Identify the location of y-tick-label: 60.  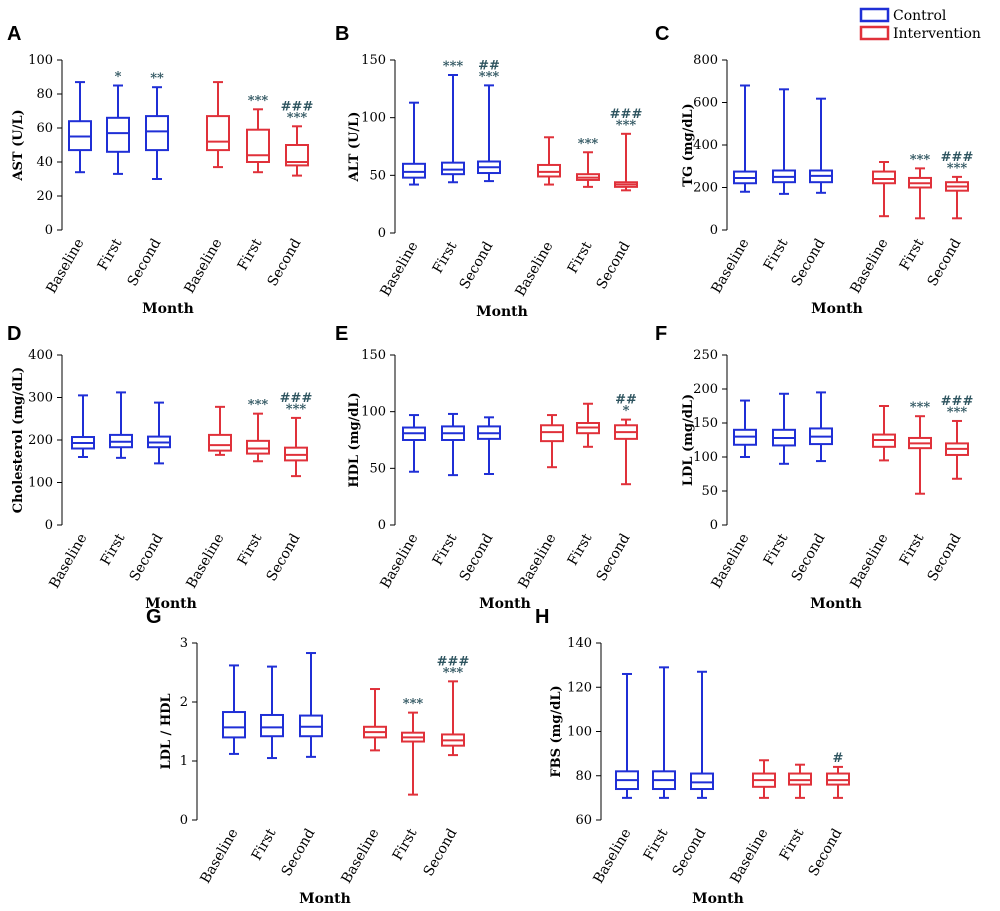
(44, 128).